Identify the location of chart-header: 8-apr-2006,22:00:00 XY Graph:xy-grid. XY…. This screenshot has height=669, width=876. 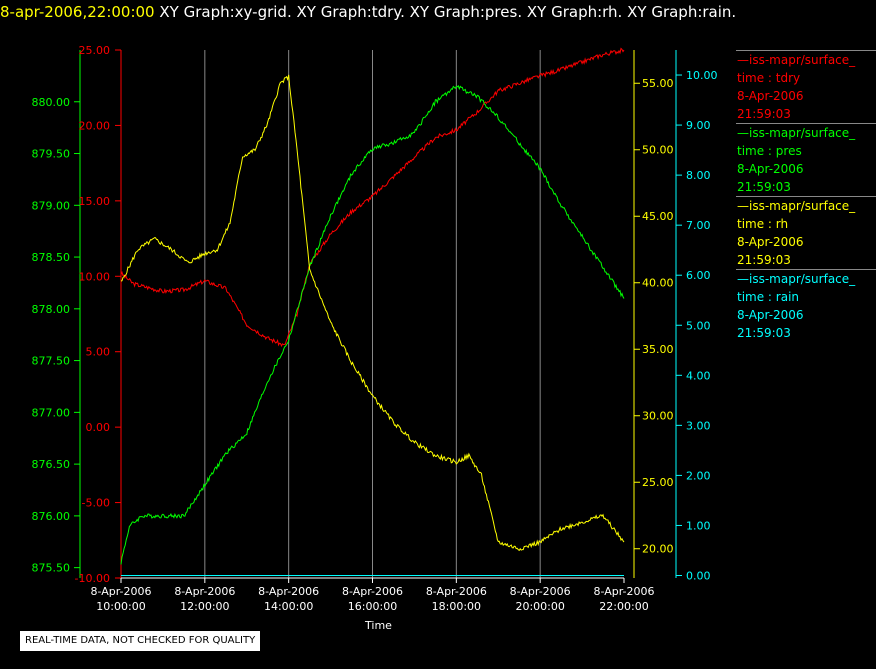
(438, 12).